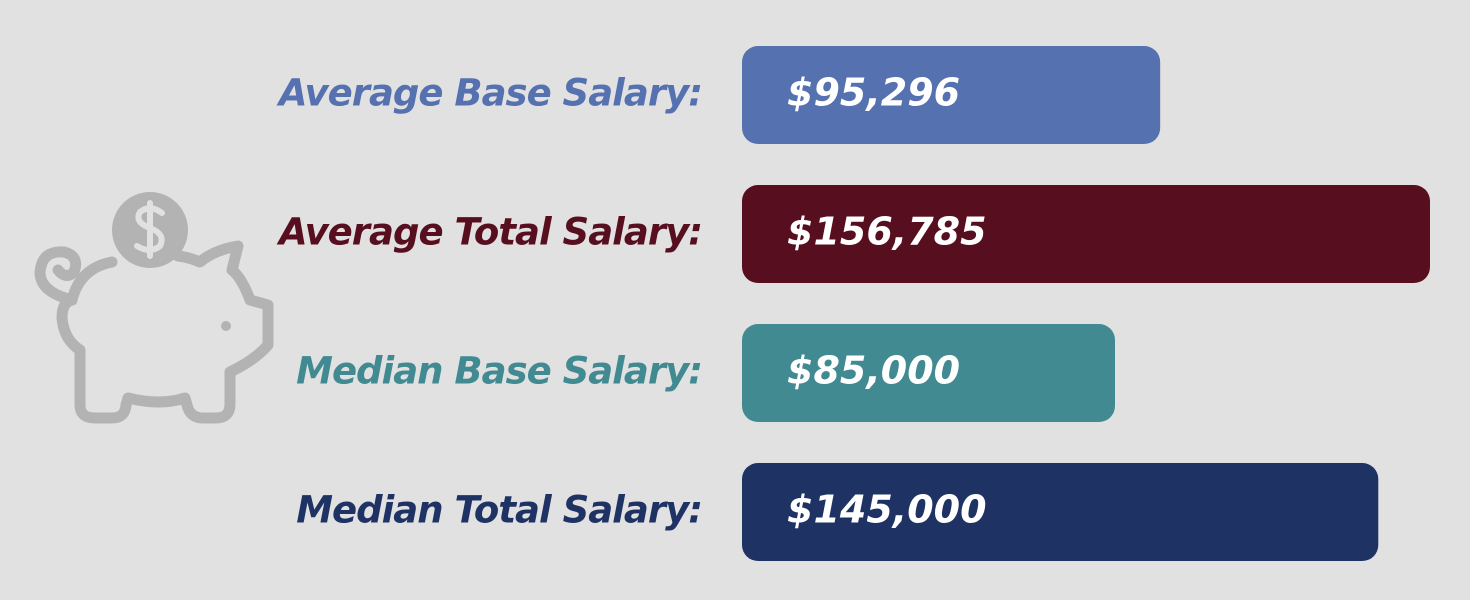  What do you see at coordinates (154, 308) in the screenshot?
I see `piggy-bank-icon` at bounding box center [154, 308].